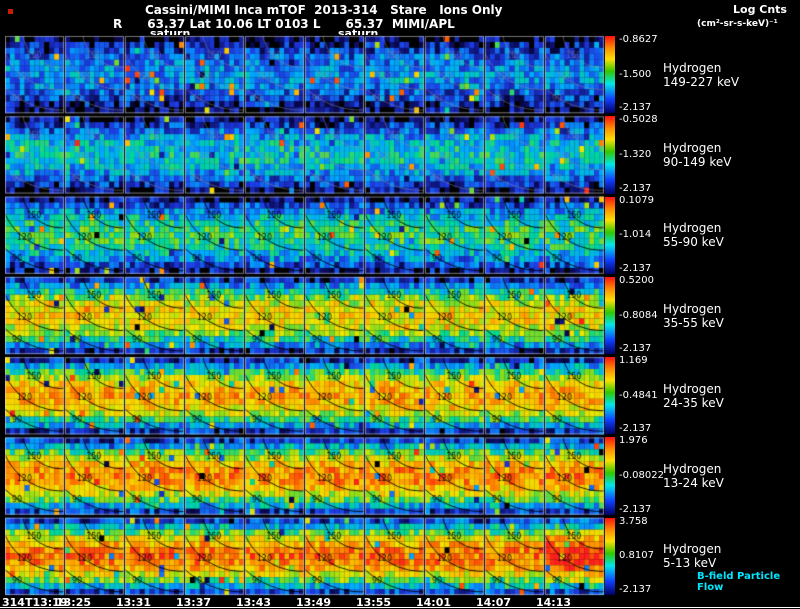 This screenshot has height=609, width=800. What do you see at coordinates (638, 120) in the screenshot?
I see `colorbar-tick: -0.5028` at bounding box center [638, 120].